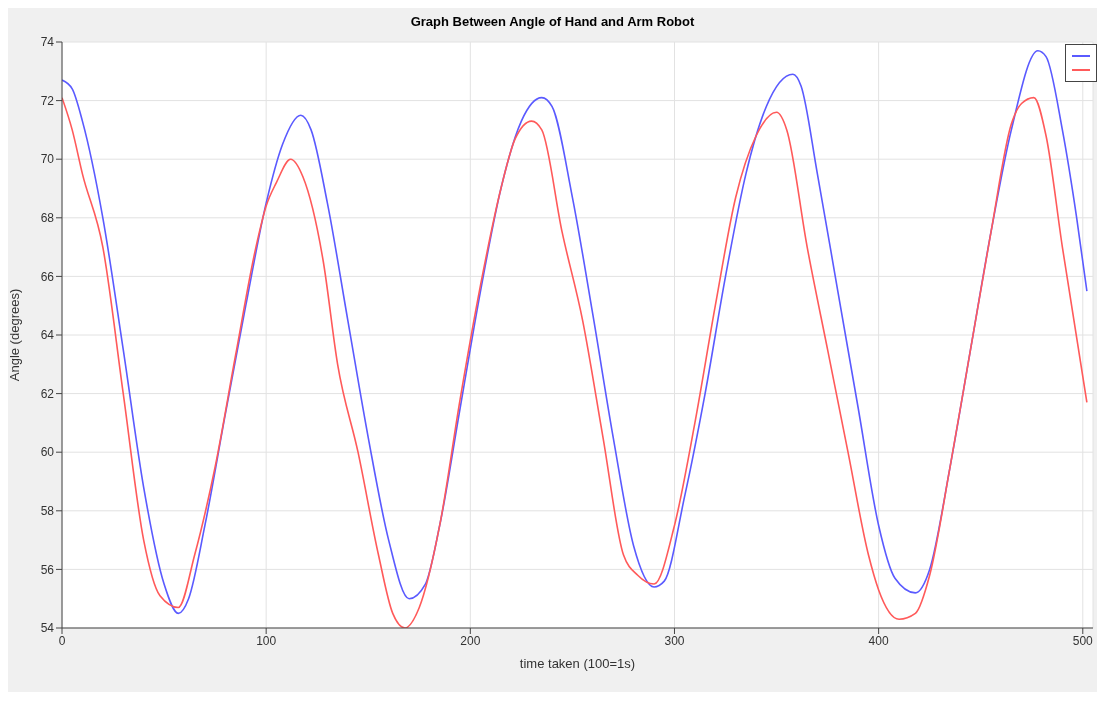  Describe the element at coordinates (47, 569) in the screenshot. I see `y-tick-label: 56` at that location.